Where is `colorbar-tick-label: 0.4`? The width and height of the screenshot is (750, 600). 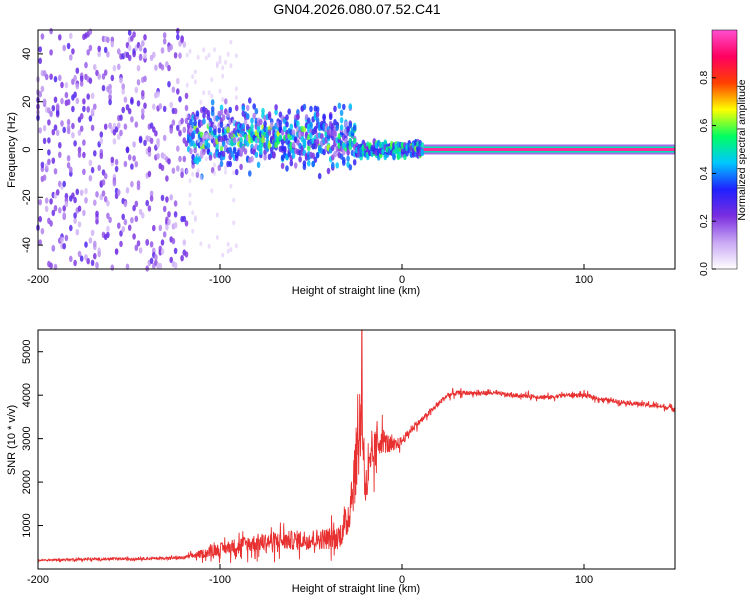
colorbar-tick-label: 0.4 is located at coordinates (704, 173).